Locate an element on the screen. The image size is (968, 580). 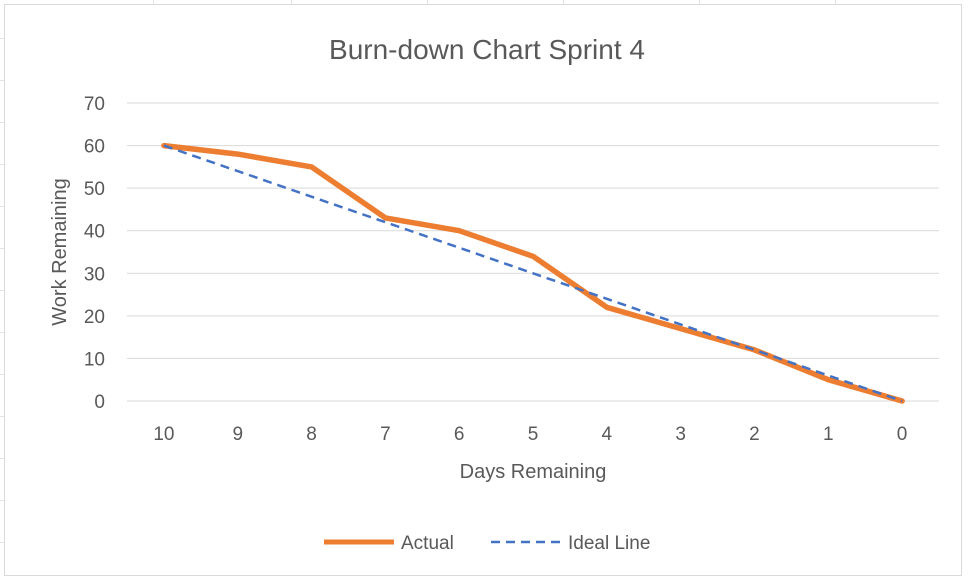
y-tick-label: 0 is located at coordinates (99, 402).